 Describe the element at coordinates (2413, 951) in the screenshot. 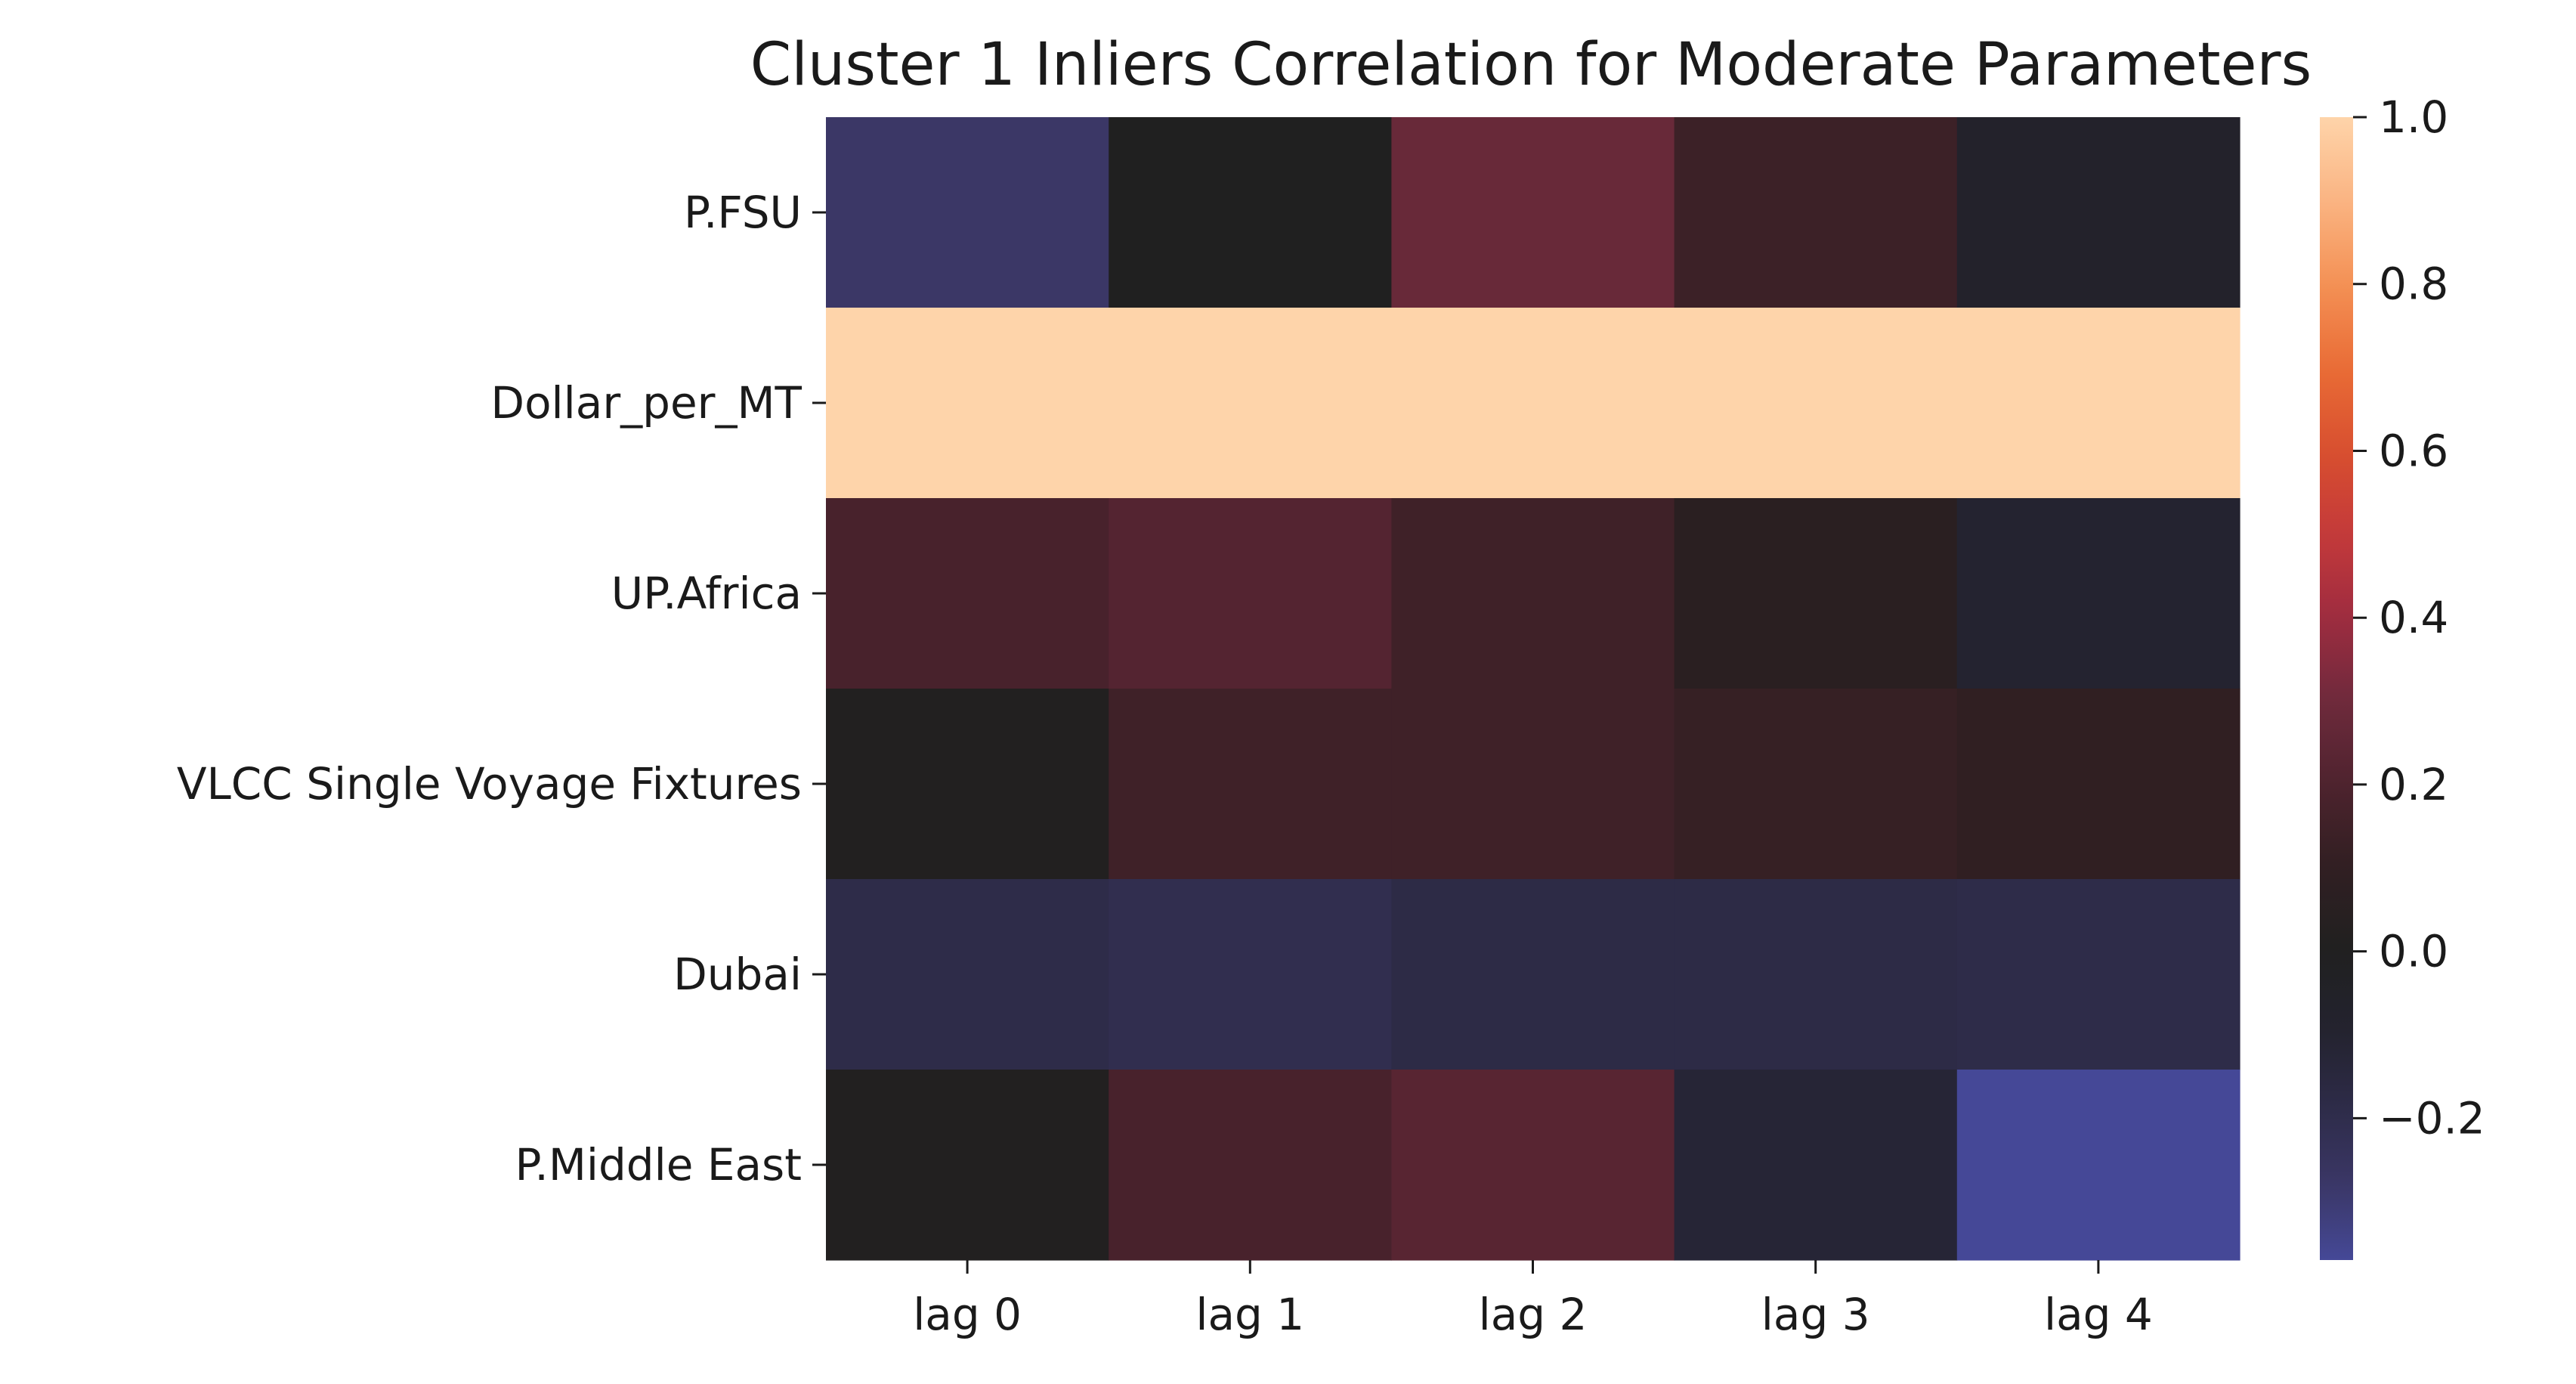

I see `colorbar-tick-label: 0.0` at that location.